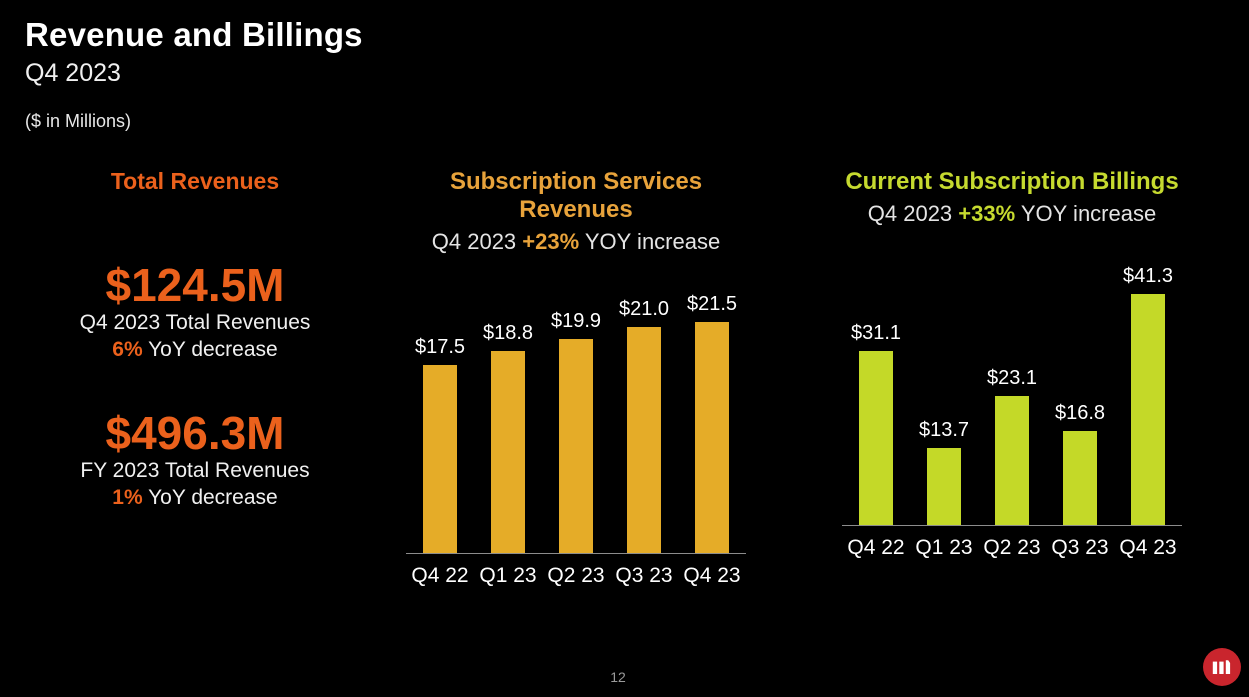 The height and width of the screenshot is (697, 1249). I want to click on bar-column: $16.8, so click(1080, 463).